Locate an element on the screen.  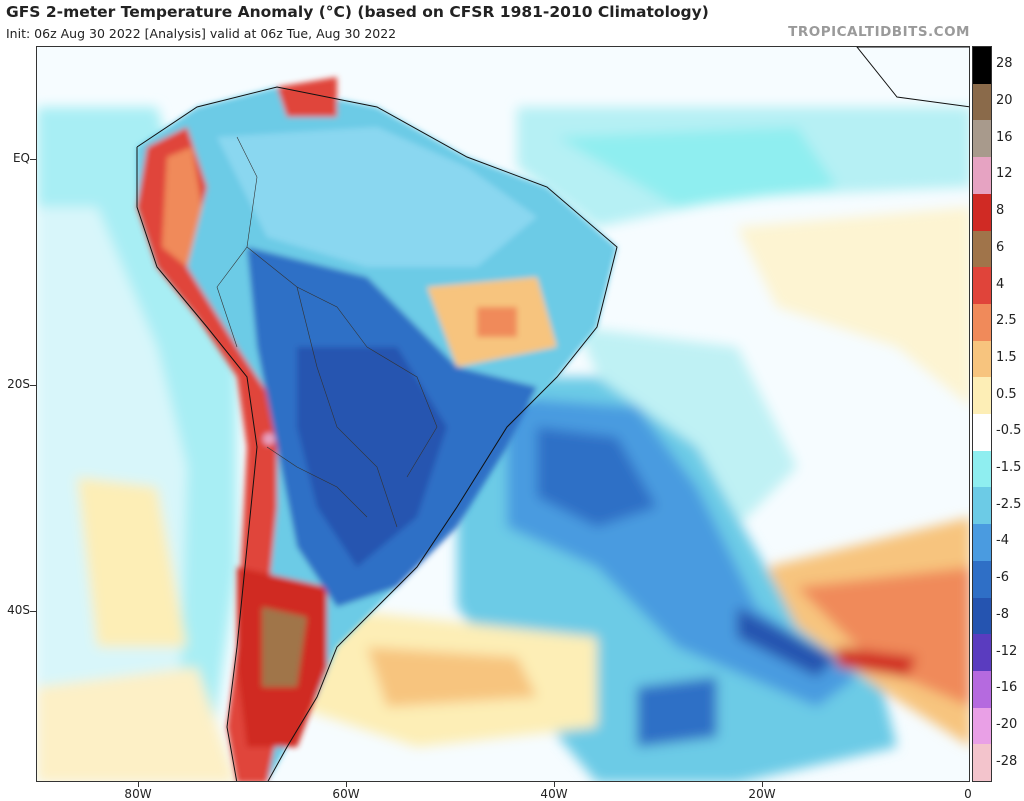
x-label-80w: 80W is located at coordinates (138, 794).